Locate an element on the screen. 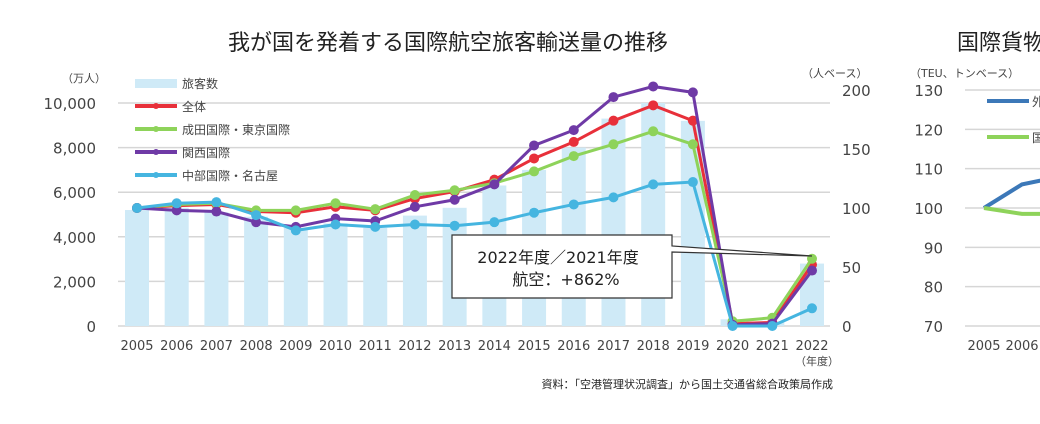 The height and width of the screenshot is (424, 1040). legend-label: 成田国際・東京国際 is located at coordinates (236, 130).